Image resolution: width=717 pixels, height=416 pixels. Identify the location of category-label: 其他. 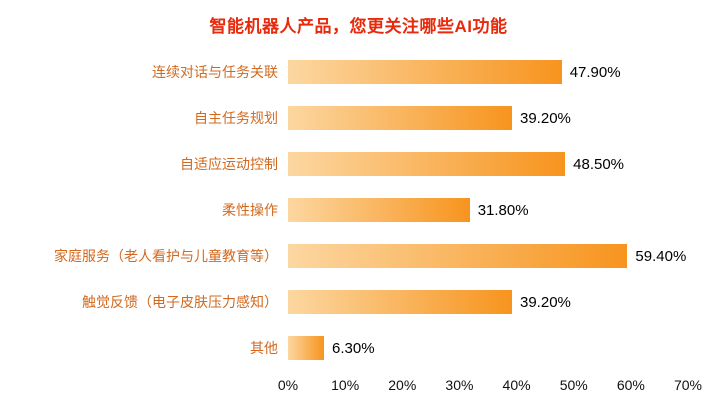
(264, 348).